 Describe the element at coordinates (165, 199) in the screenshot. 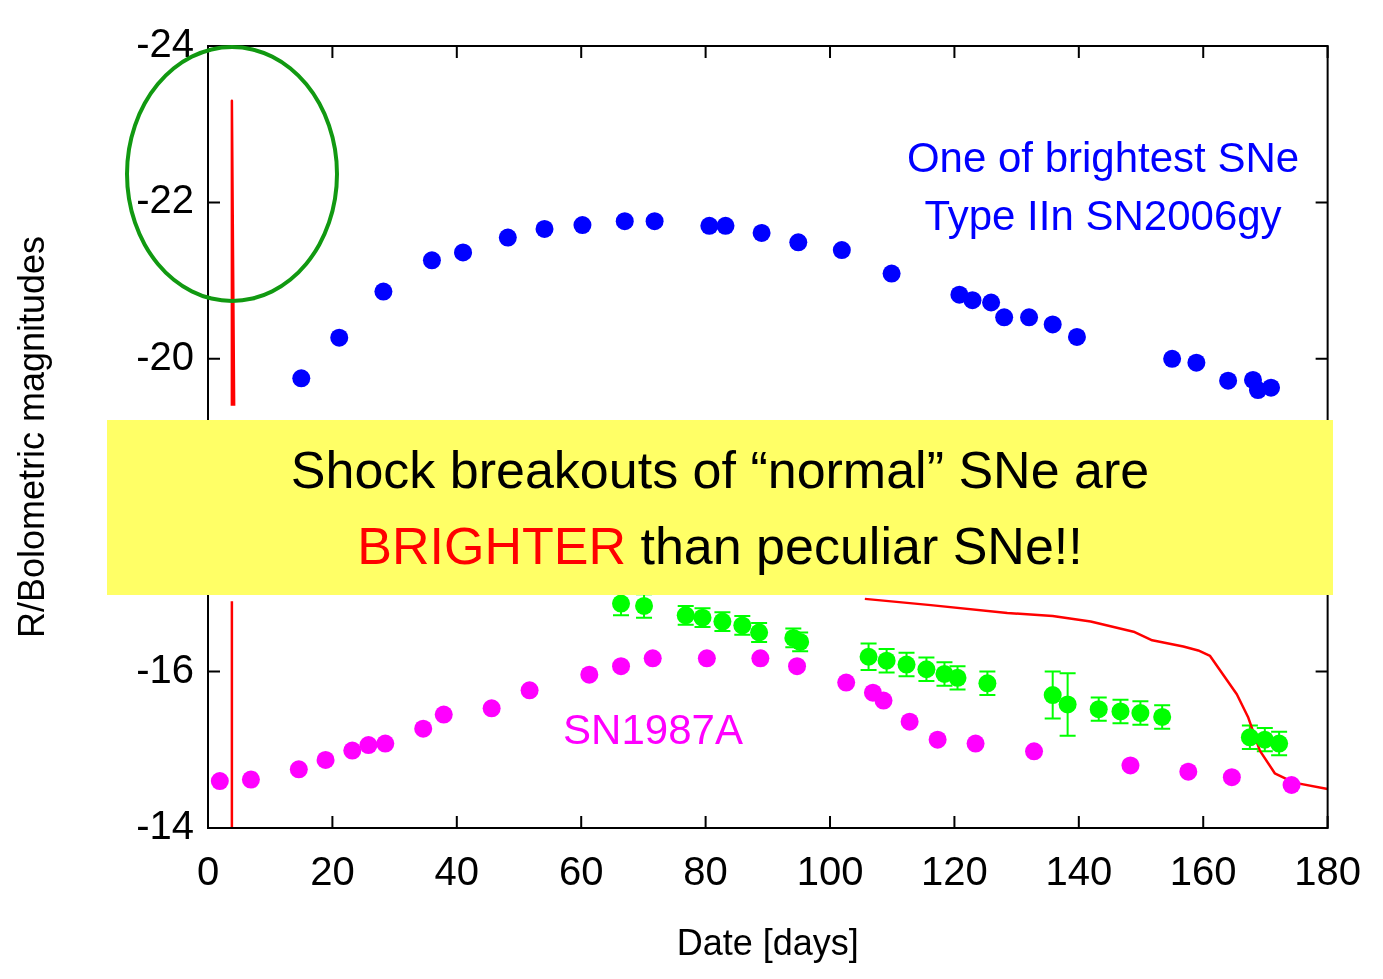

I see `y-tick-label: -22` at that location.